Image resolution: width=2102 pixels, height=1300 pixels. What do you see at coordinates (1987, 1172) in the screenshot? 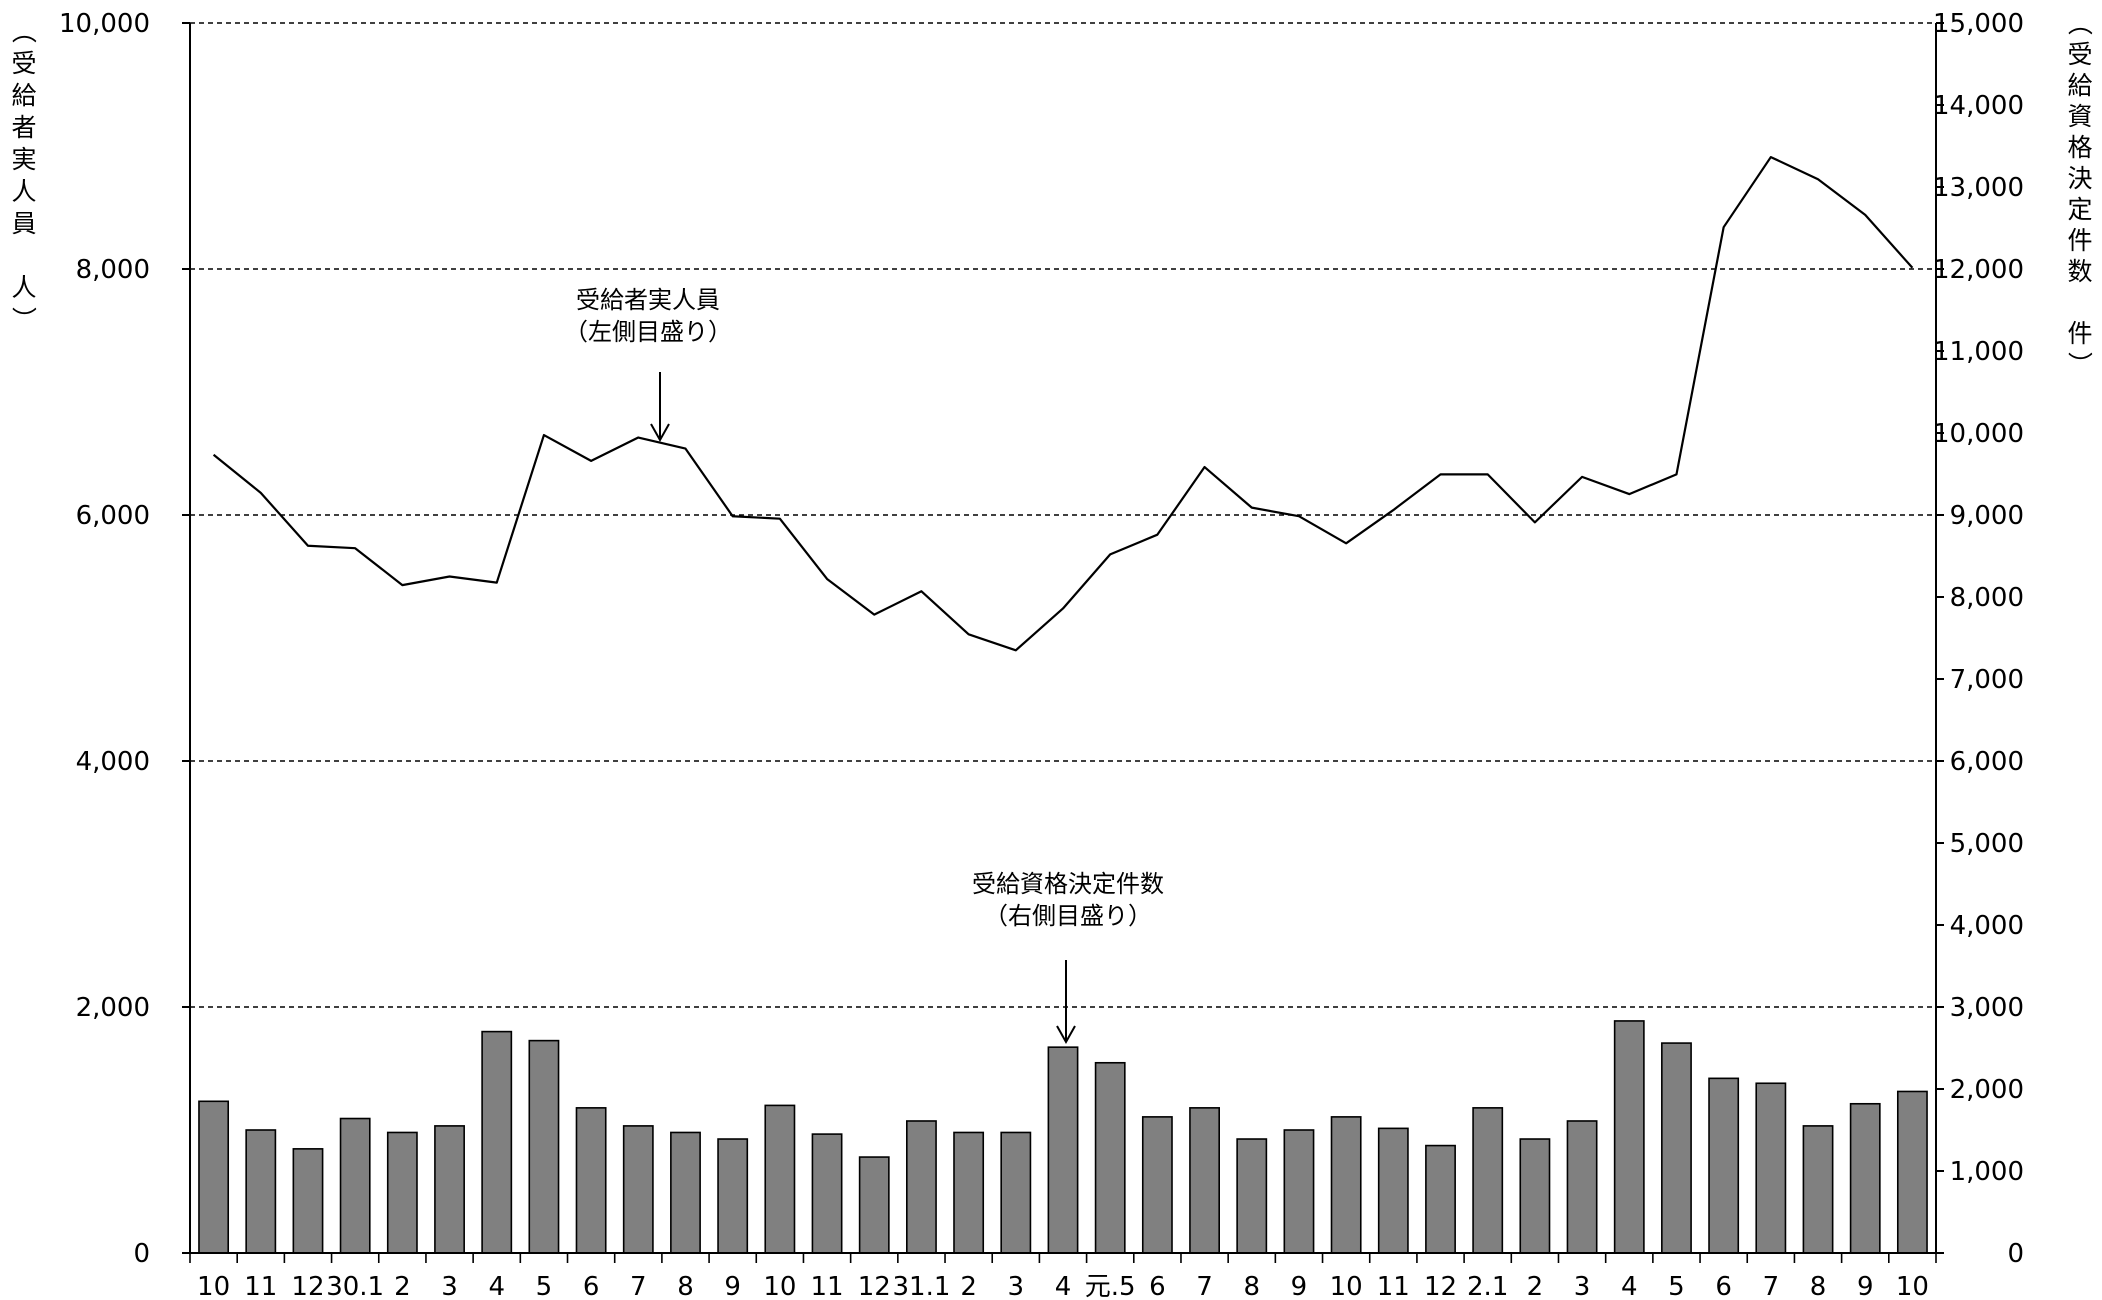
I see `right-tick-label: 1,000` at bounding box center [1987, 1172].